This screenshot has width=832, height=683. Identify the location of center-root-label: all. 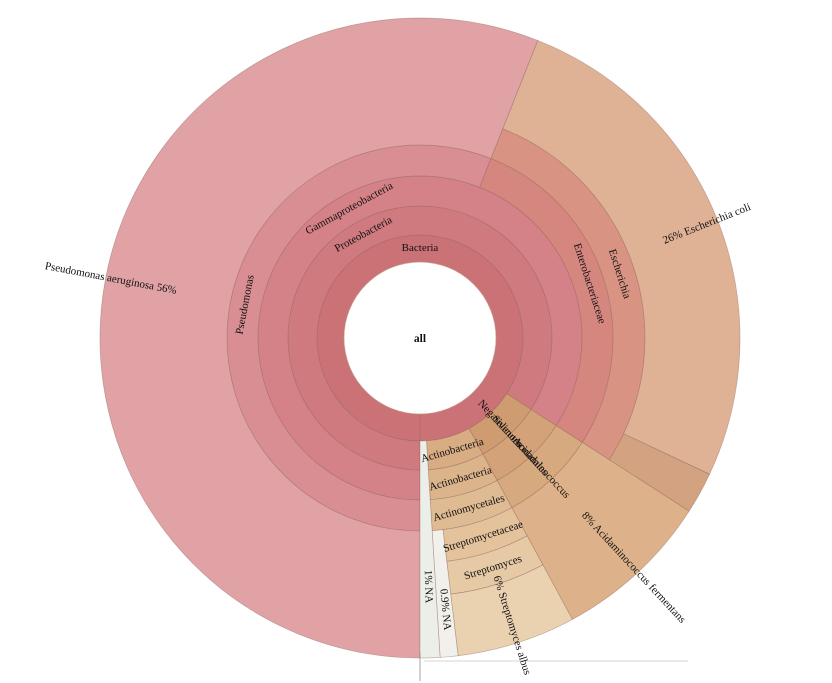
(420, 339).